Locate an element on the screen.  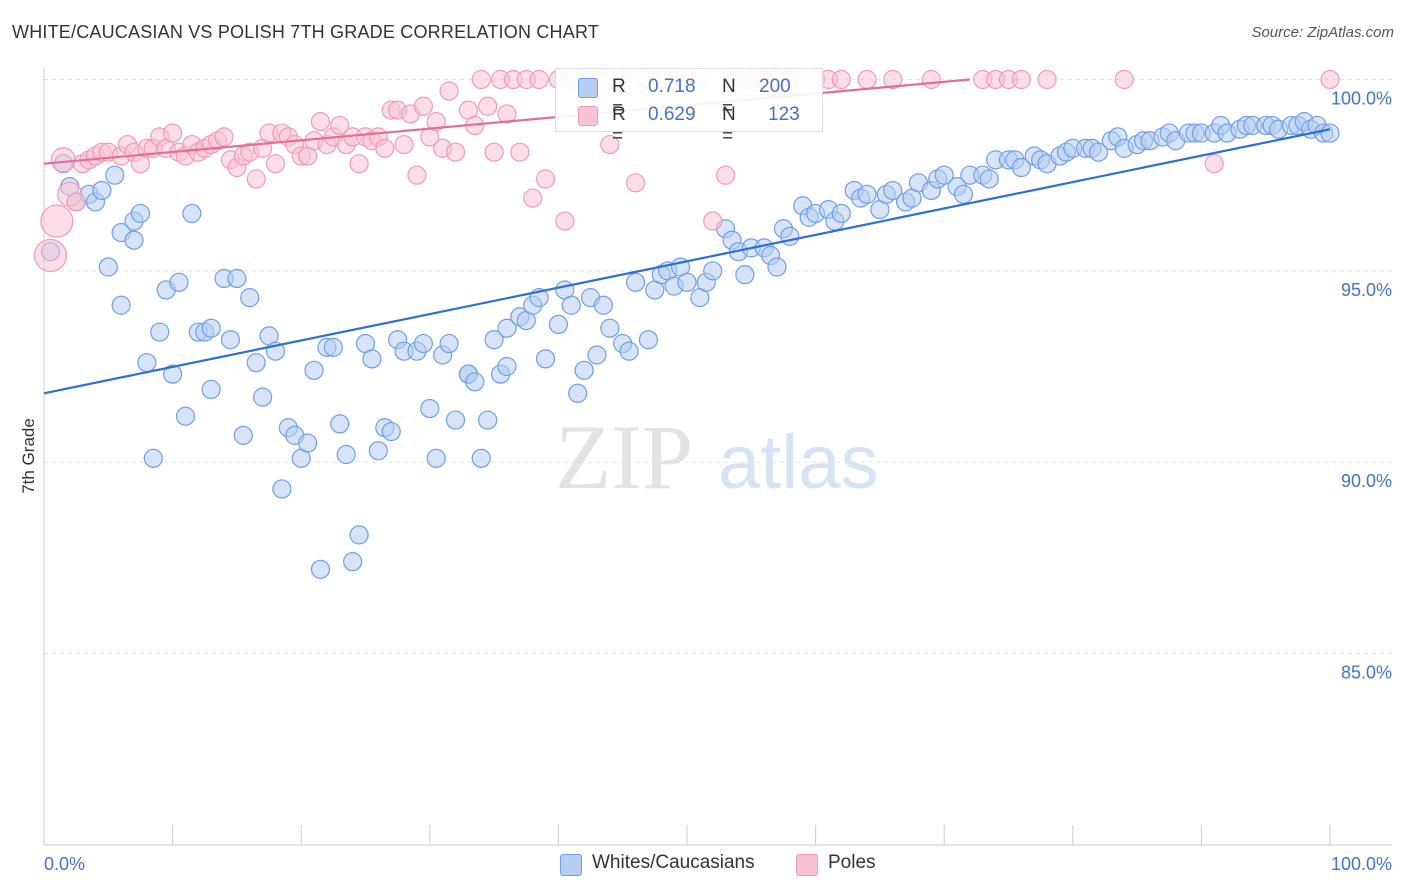
legend-swatch-whites is located at coordinates (588, 88).